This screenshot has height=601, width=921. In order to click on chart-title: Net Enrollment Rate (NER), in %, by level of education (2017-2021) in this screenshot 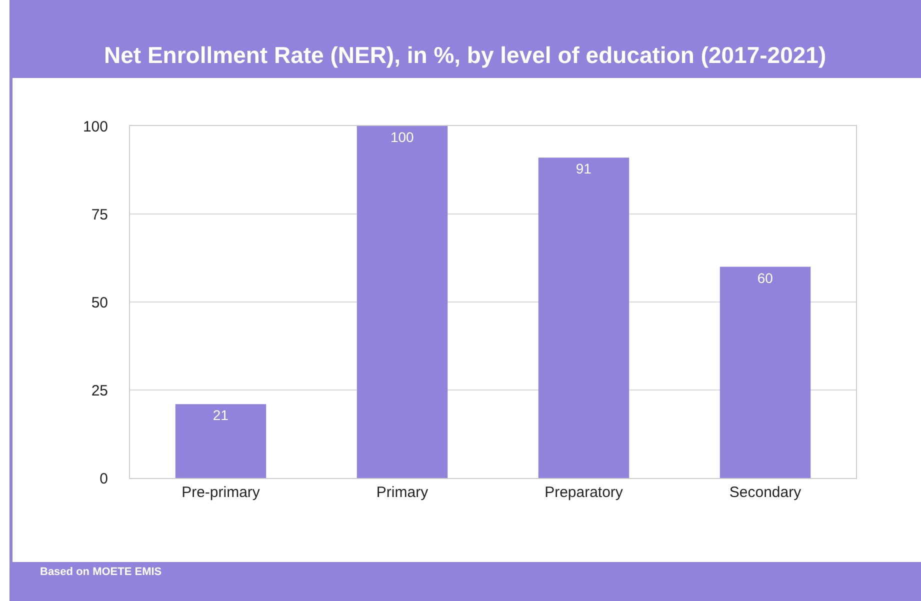, I will do `click(465, 55)`.